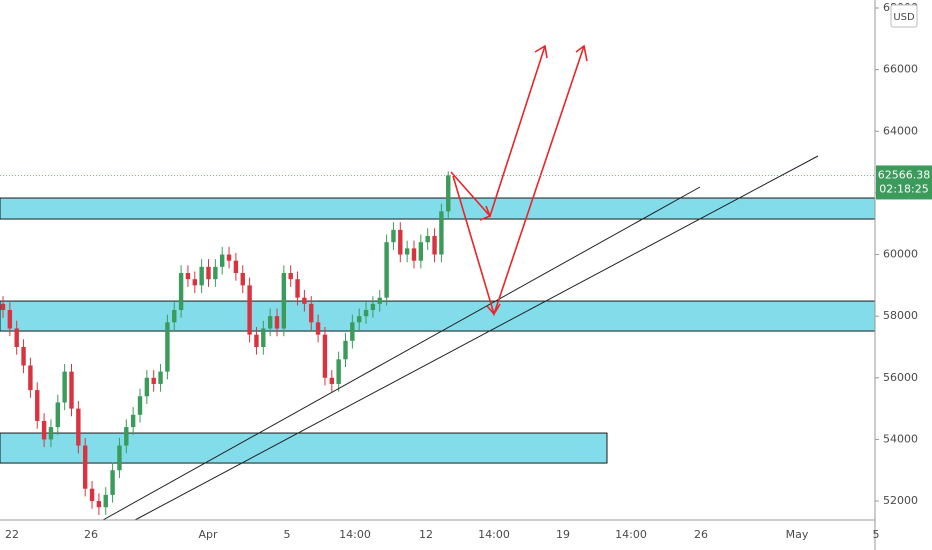  I want to click on last-price-box, so click(904, 182).